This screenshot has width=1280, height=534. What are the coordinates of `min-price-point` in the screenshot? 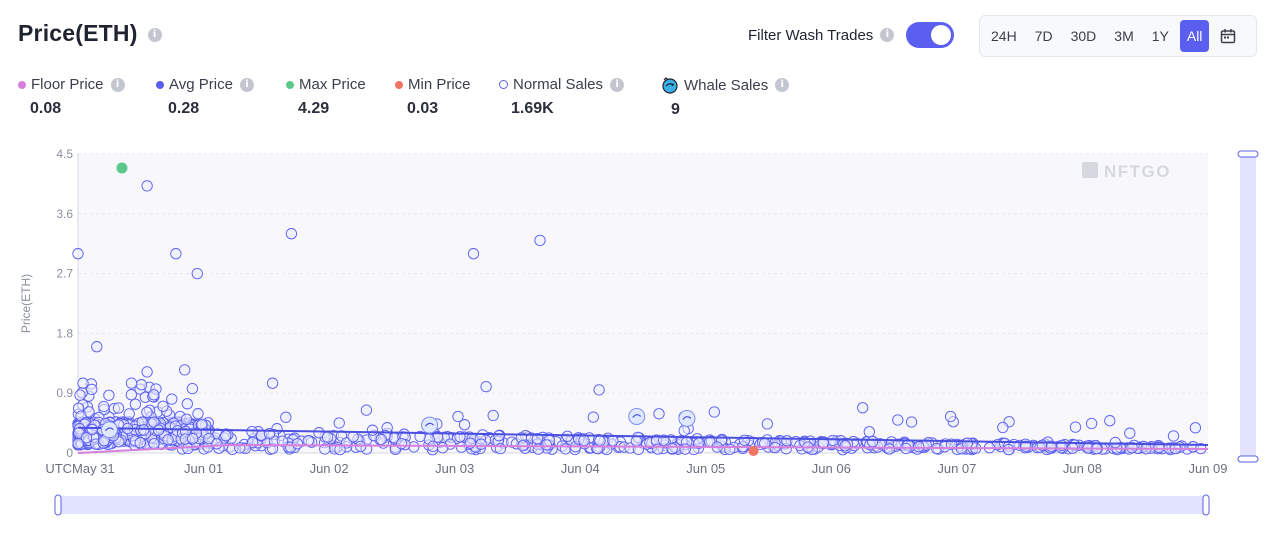 It's located at (753, 451).